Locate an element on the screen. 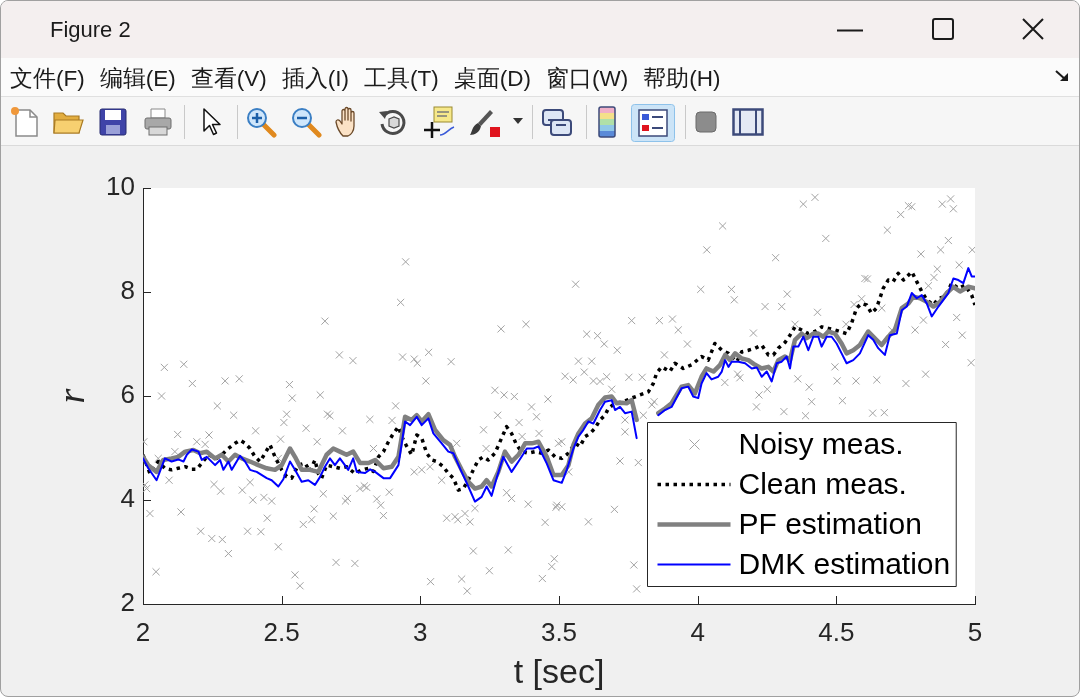 The height and width of the screenshot is (697, 1080). y-tick-label: 10 is located at coordinates (120, 186).